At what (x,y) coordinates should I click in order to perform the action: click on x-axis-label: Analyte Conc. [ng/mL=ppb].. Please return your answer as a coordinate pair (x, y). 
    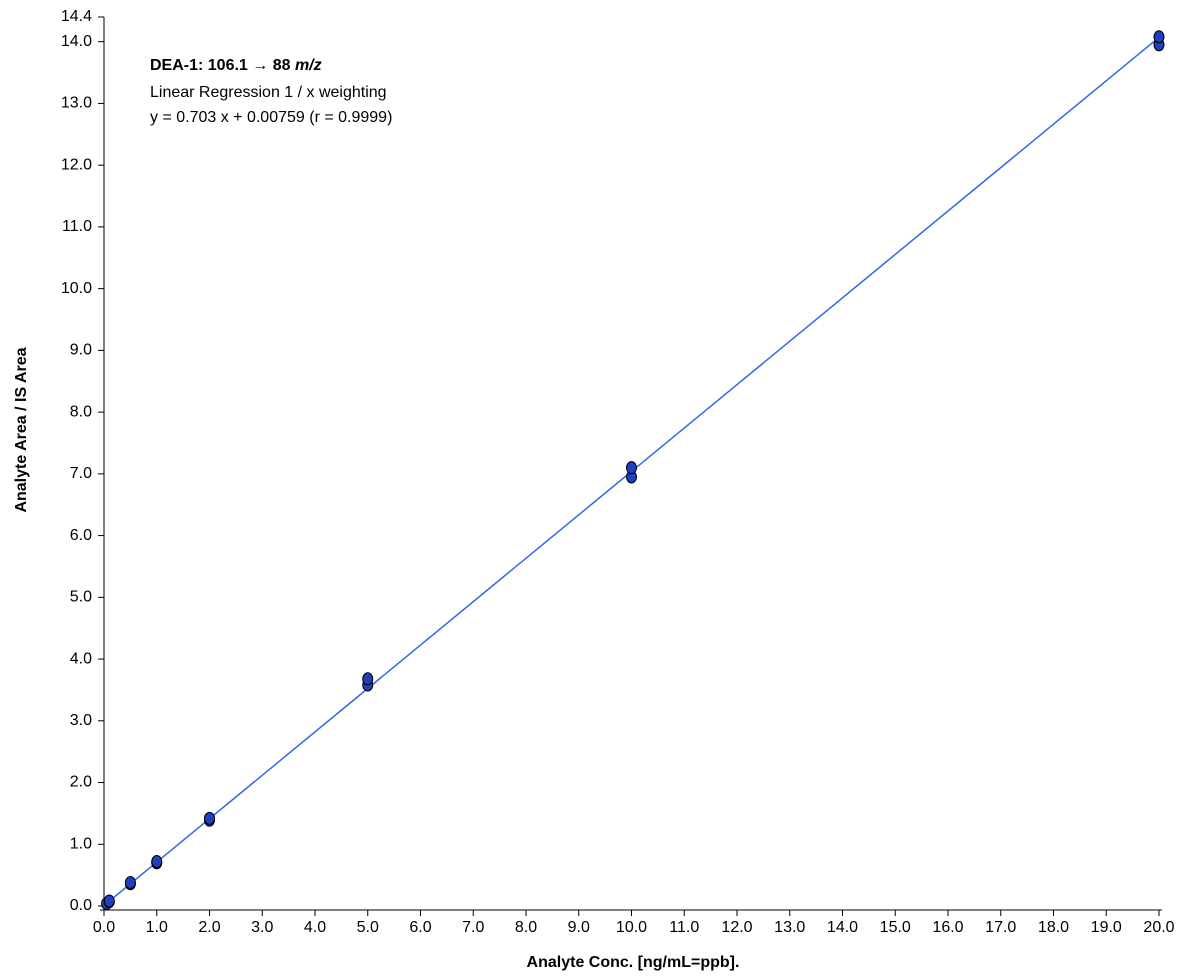
    Looking at the image, I should click on (633, 962).